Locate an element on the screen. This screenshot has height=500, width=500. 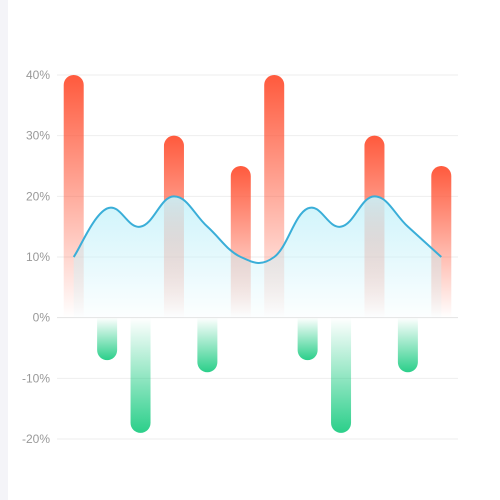
y-tick-label: 0% is located at coordinates (42, 318).